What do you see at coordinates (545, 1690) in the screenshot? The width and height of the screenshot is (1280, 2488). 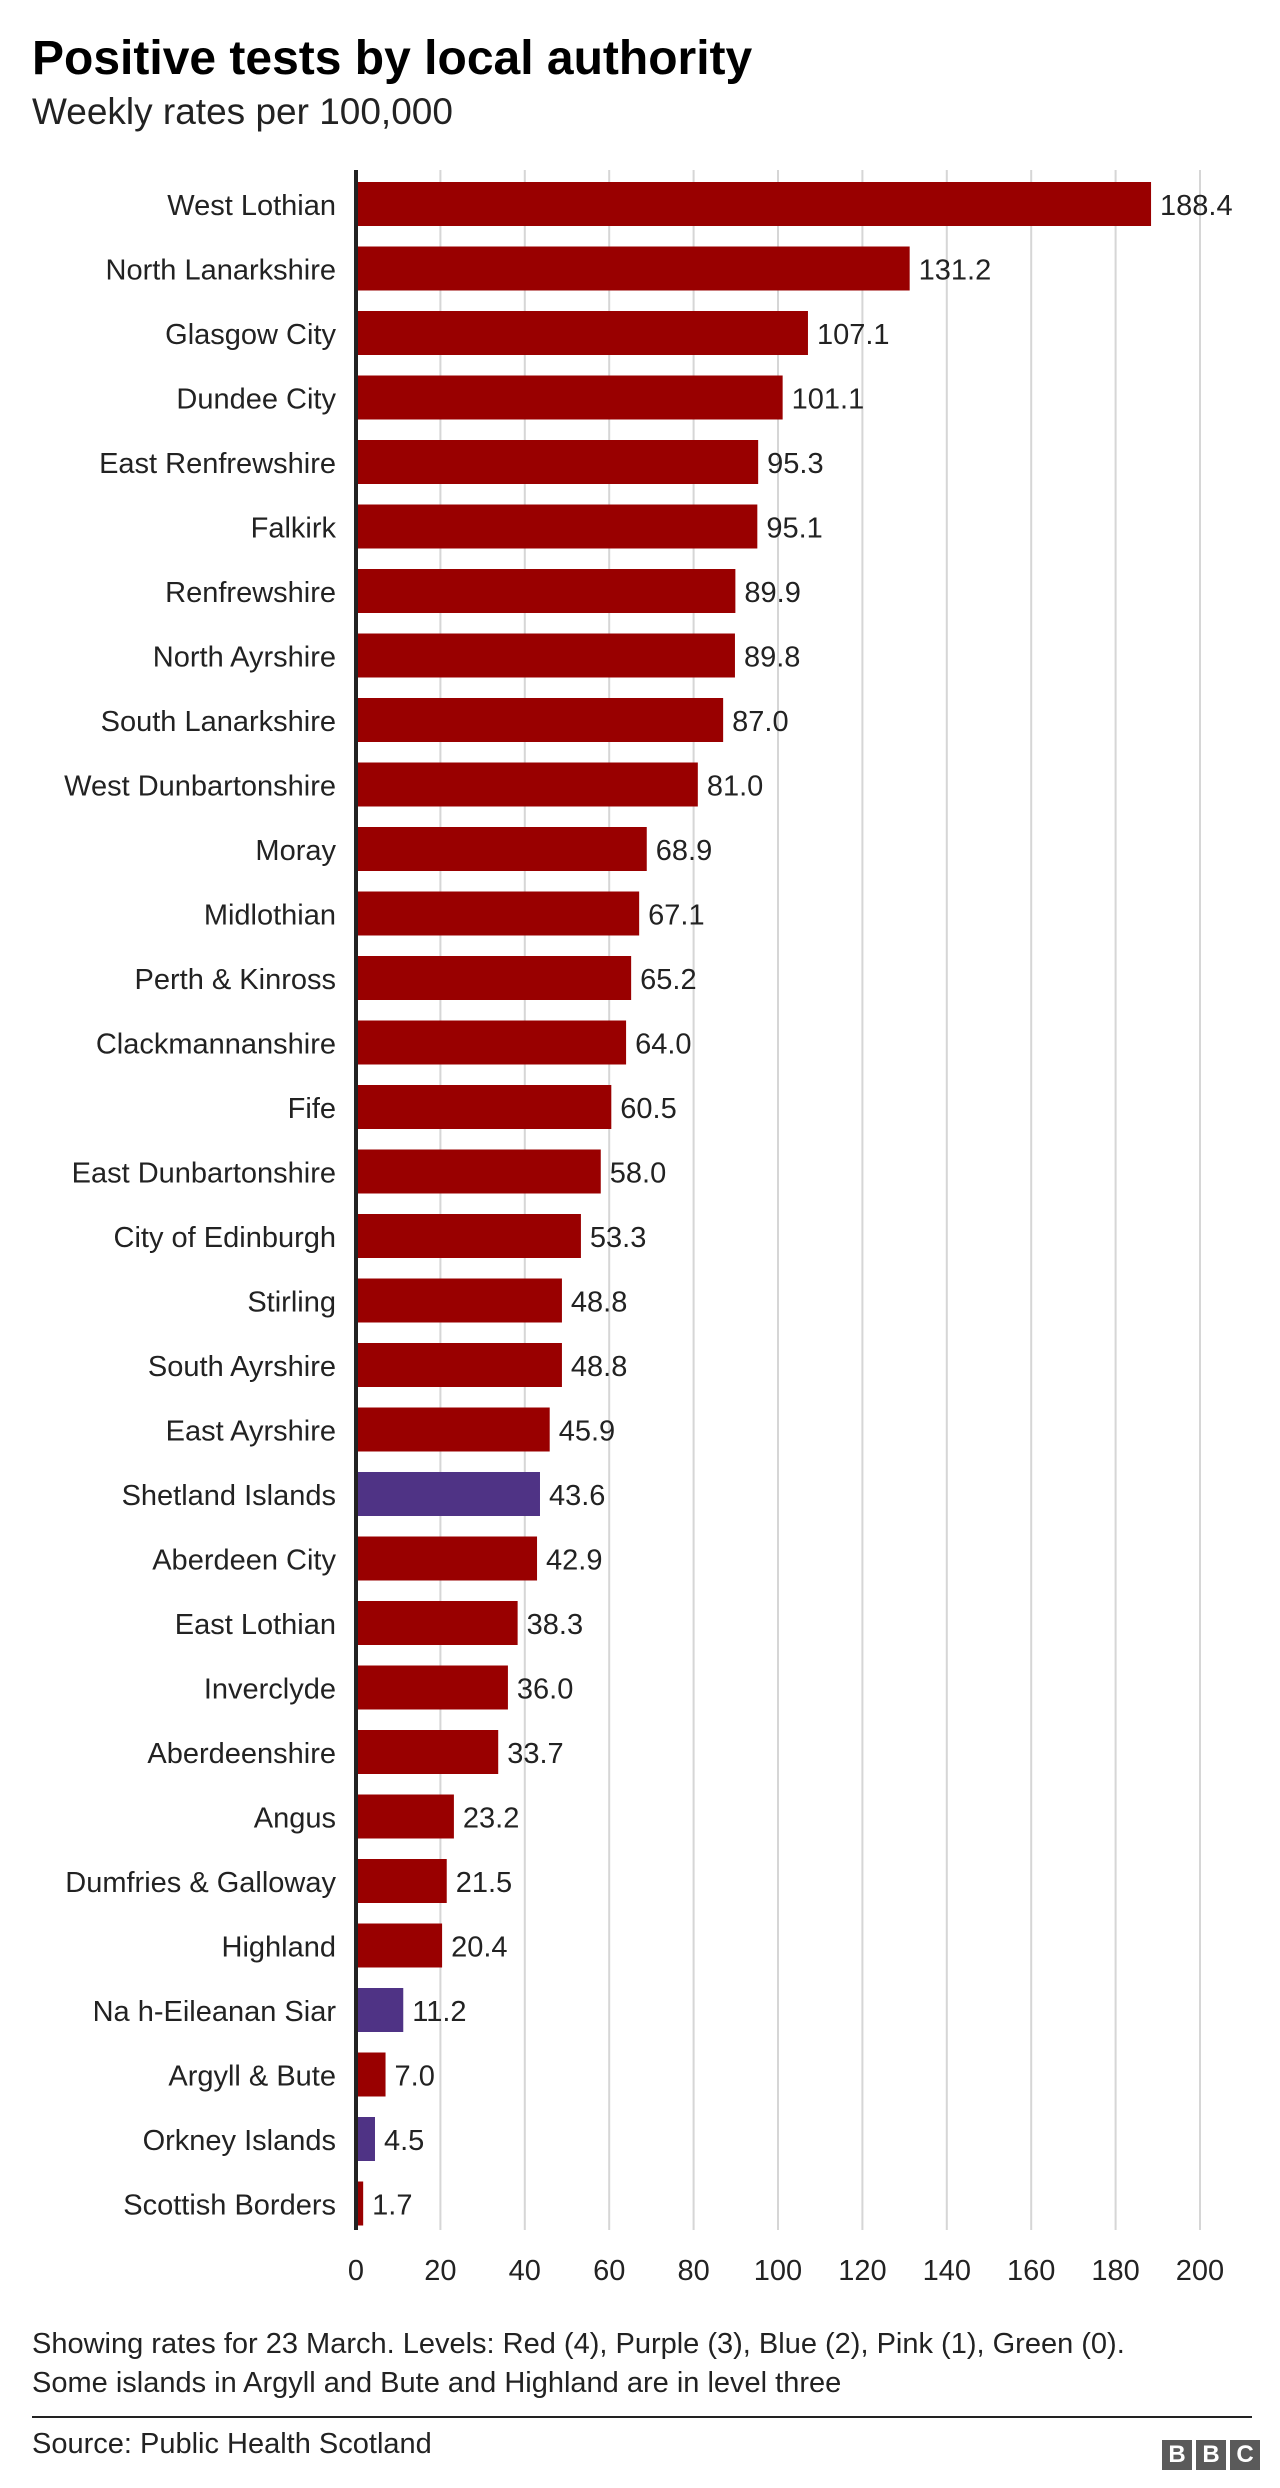 I see `data-label: 36.0` at bounding box center [545, 1690].